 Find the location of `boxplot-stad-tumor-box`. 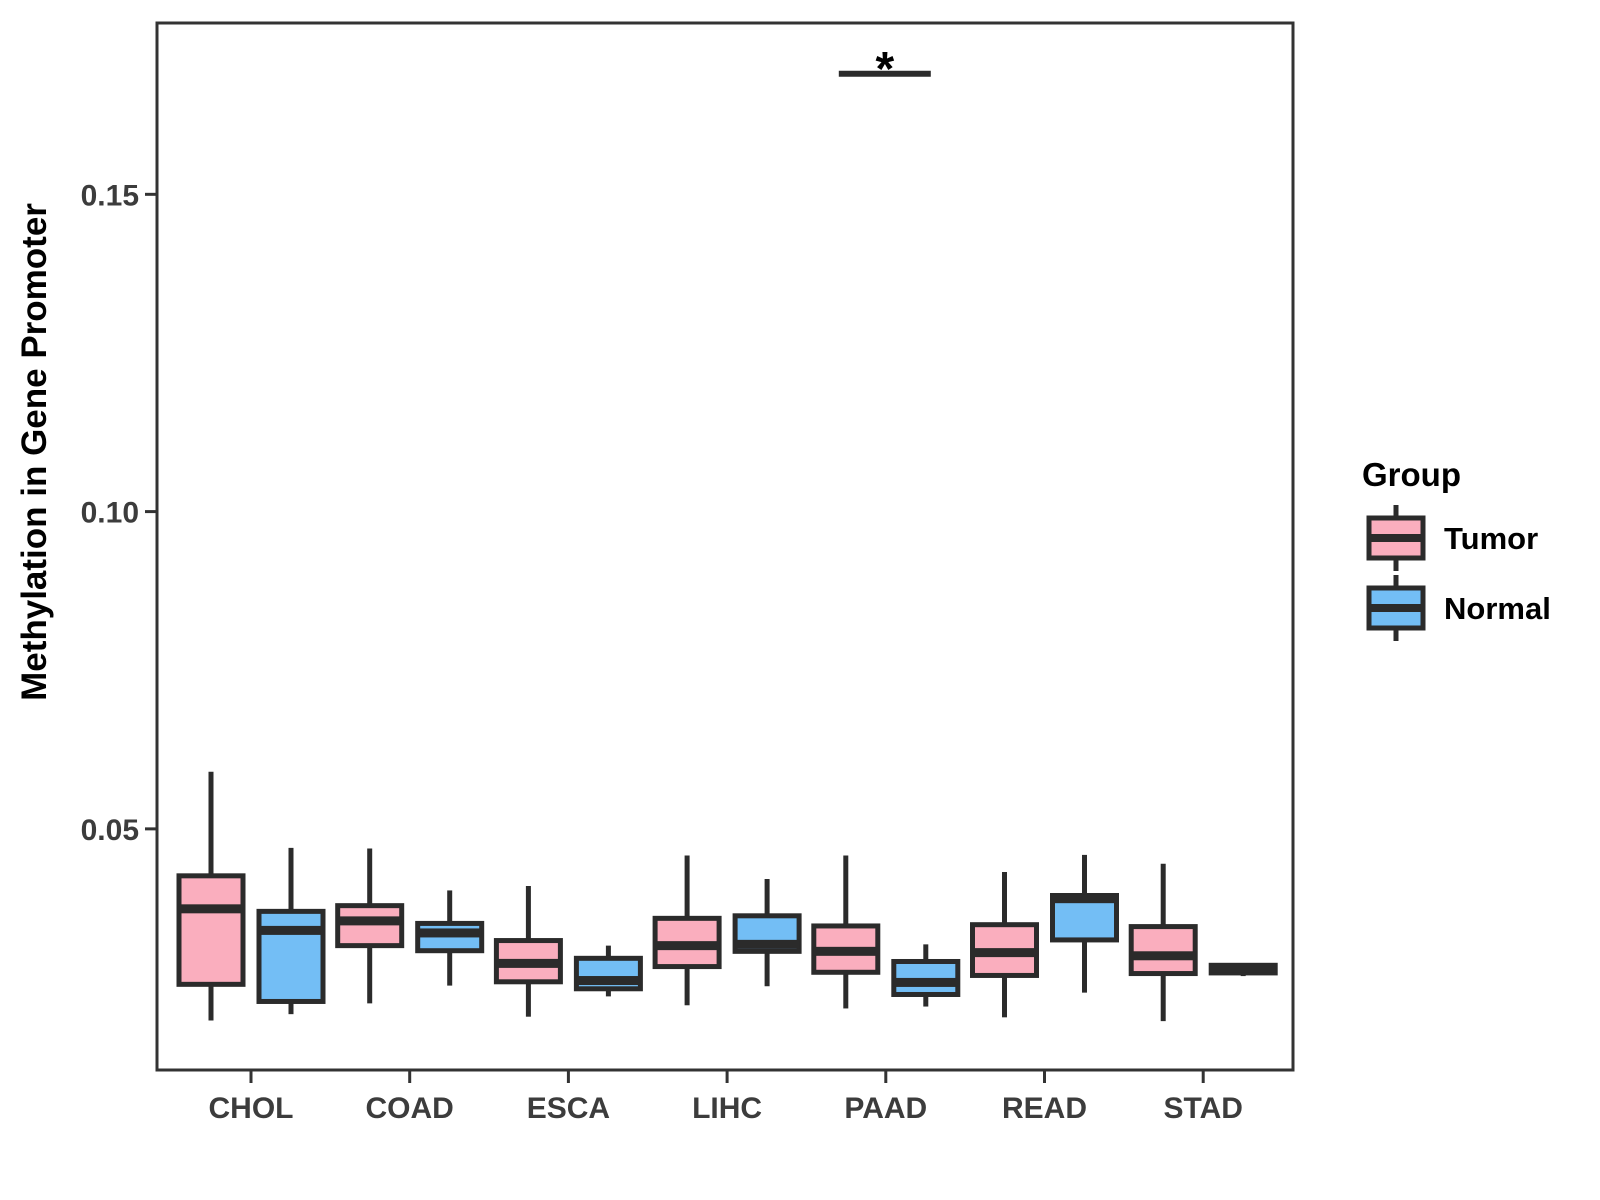

boxplot-stad-tumor-box is located at coordinates (1163, 950).